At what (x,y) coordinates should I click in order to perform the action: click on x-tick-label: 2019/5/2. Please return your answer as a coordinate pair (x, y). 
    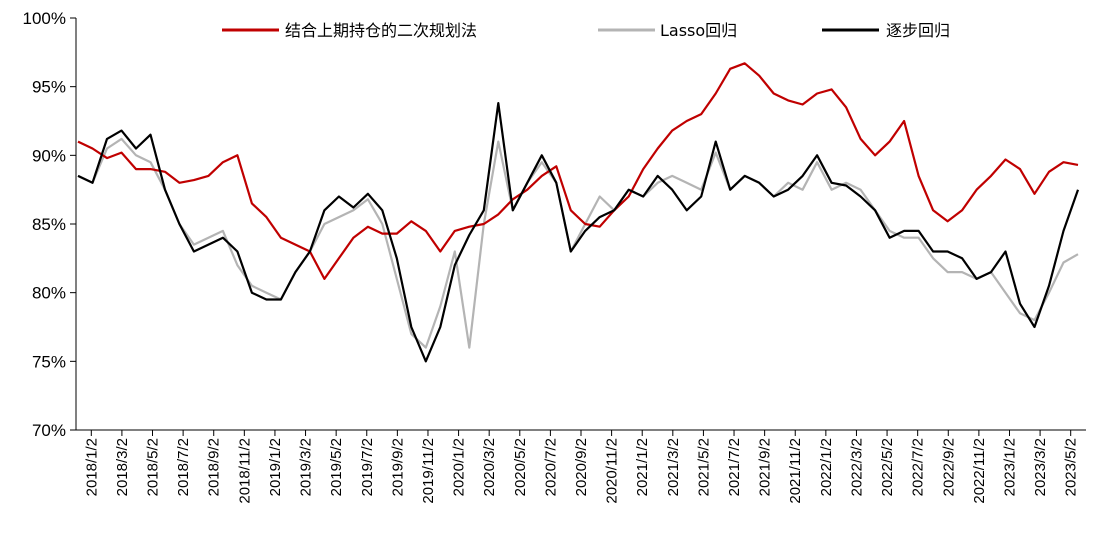
    Looking at the image, I should click on (336, 467).